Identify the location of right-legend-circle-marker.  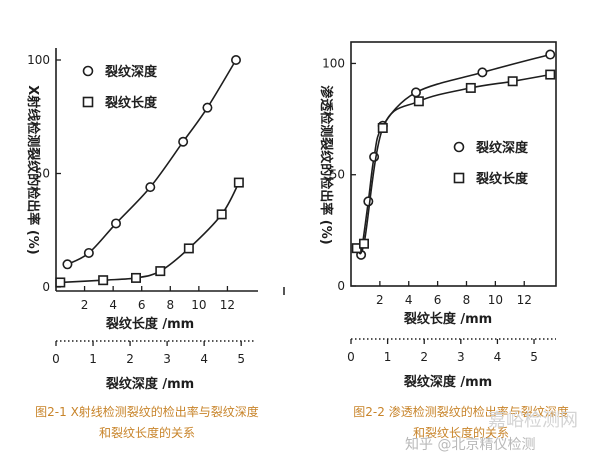
(459, 147).